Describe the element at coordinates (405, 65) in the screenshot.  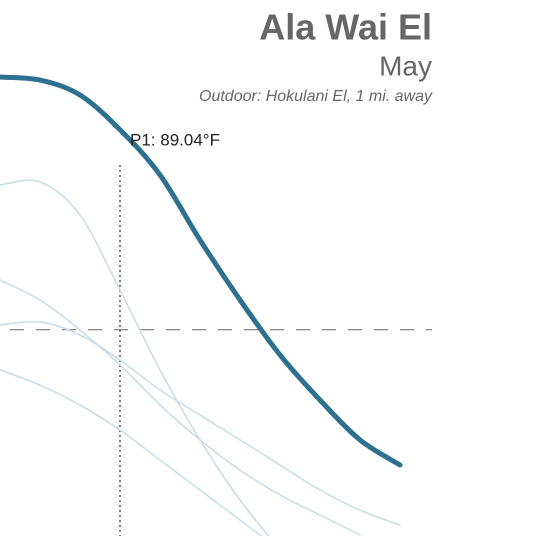
I see `chart-subtitle: May` at that location.